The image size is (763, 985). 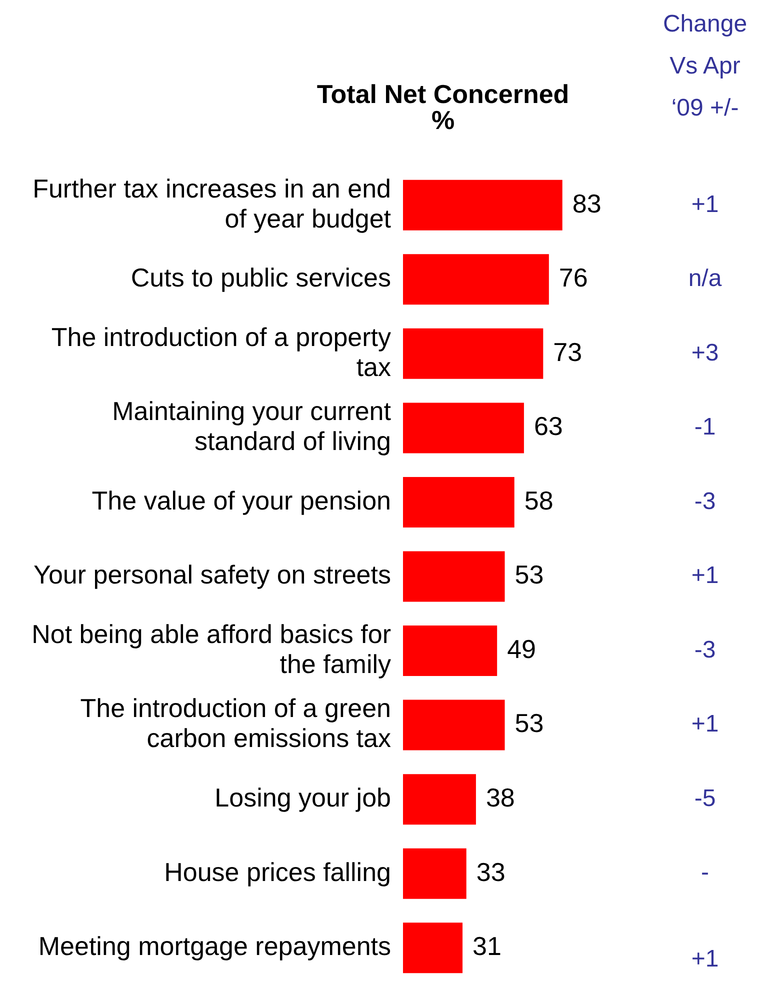 What do you see at coordinates (573, 277) in the screenshot?
I see `data-label: 76` at bounding box center [573, 277].